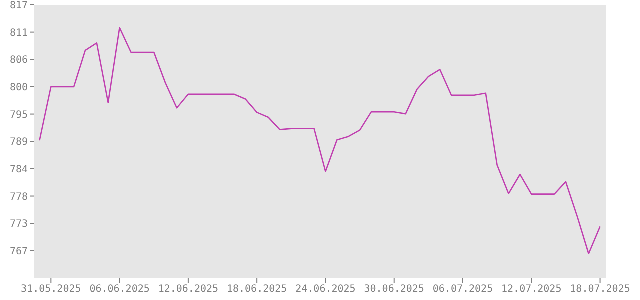 The height and width of the screenshot is (300, 640). Describe the element at coordinates (600, 290) in the screenshot. I see `x-tick-label: 18.07.2025` at that location.